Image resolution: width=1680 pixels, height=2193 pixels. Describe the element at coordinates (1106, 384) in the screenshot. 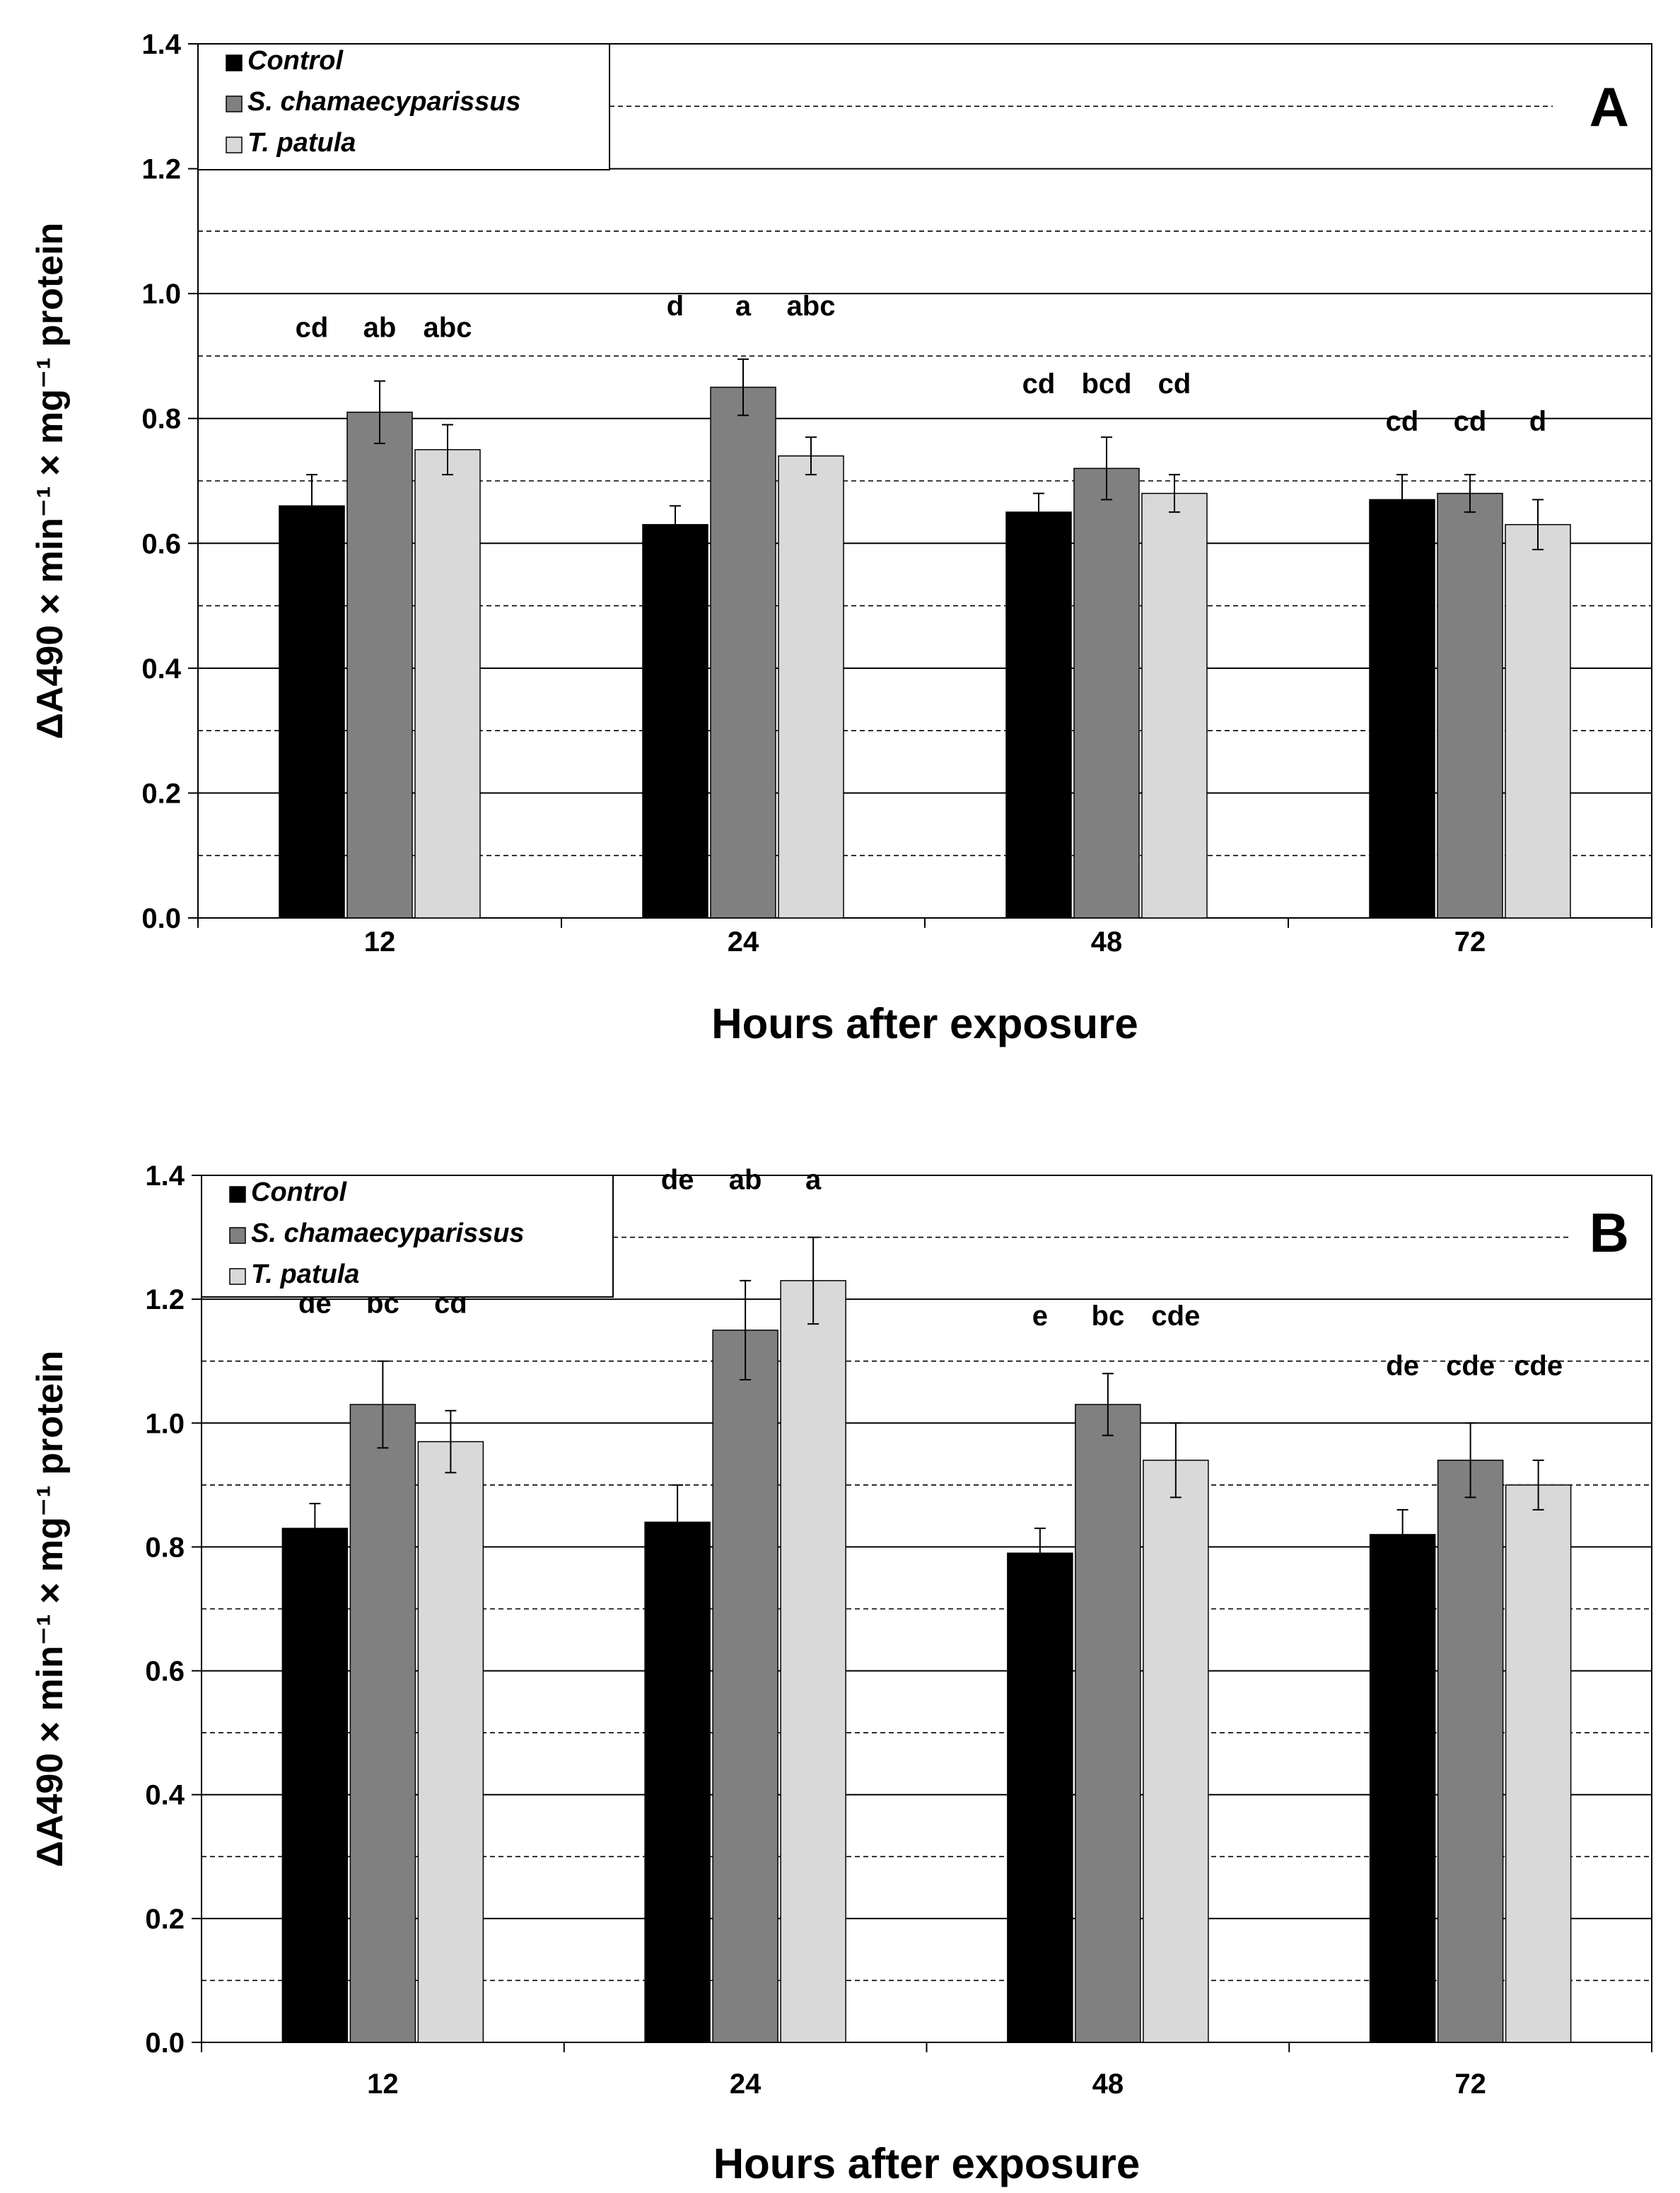

I see `significance-letter: bcd` at that location.